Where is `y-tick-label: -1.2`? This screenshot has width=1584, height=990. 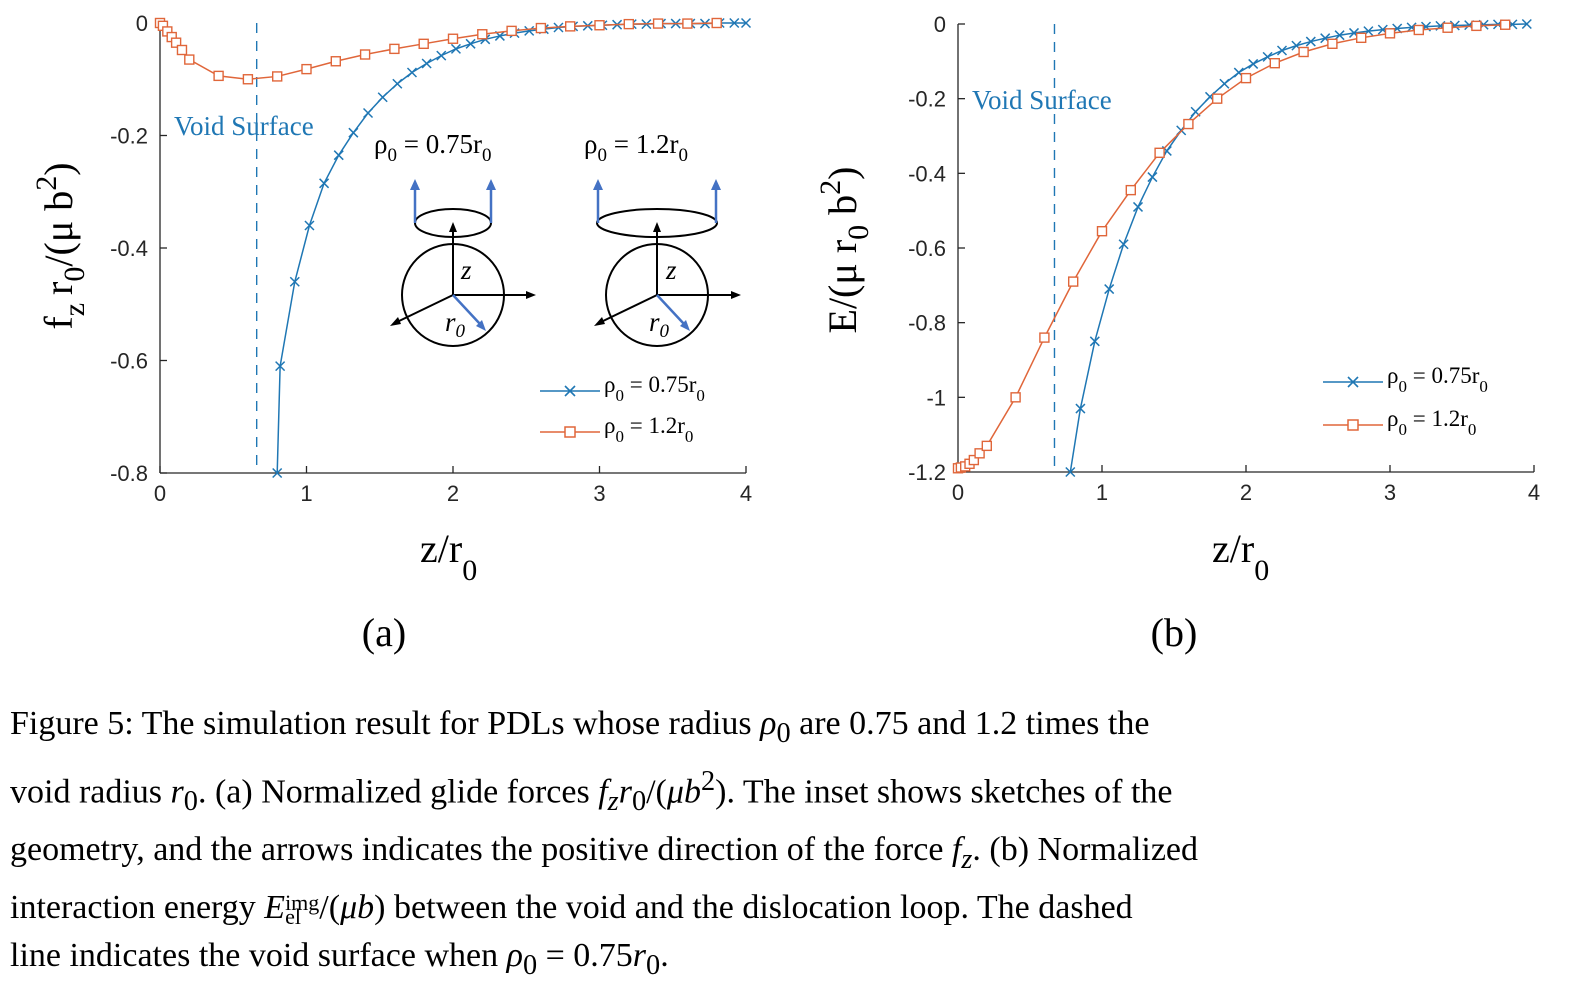 y-tick-label: -1.2 is located at coordinates (927, 472).